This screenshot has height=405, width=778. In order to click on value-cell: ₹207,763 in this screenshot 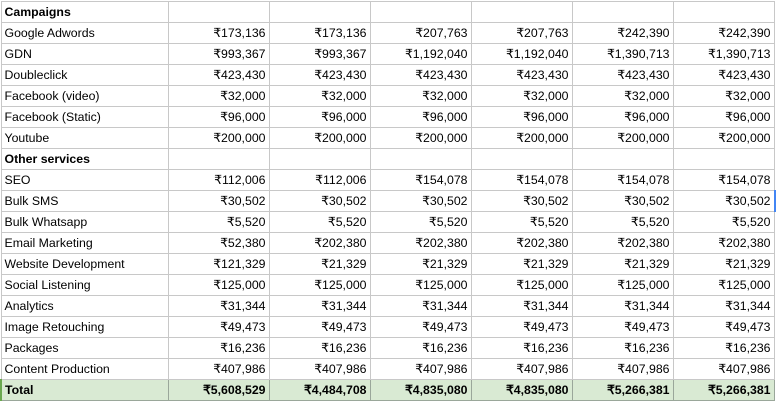, I will do `click(420, 33)`.